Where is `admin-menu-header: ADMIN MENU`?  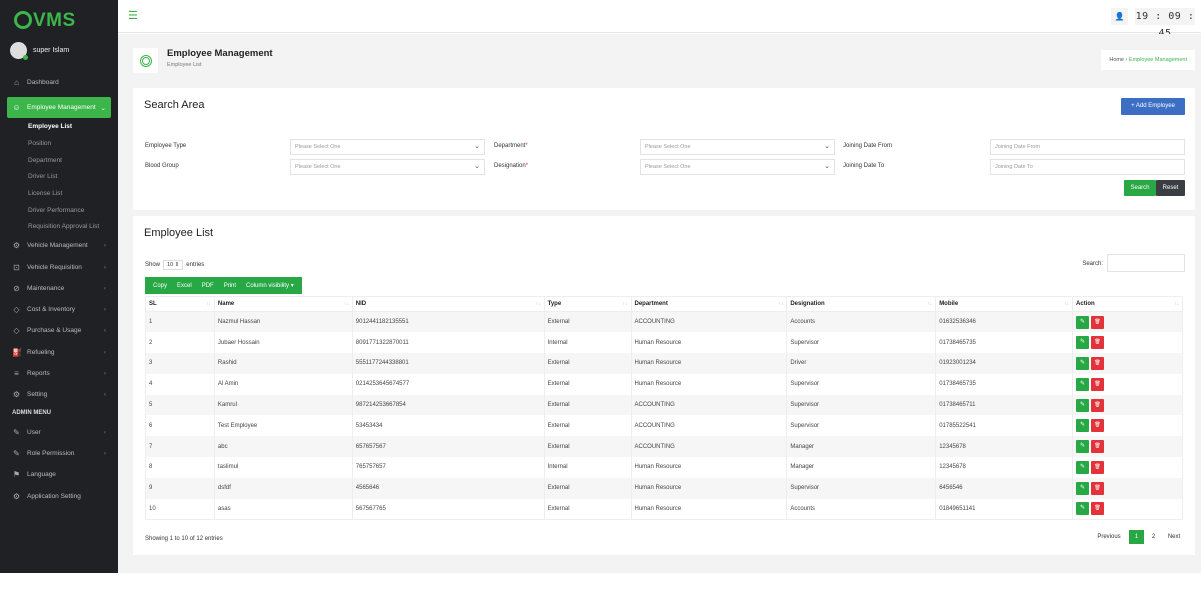 admin-menu-header: ADMIN MENU is located at coordinates (31, 413).